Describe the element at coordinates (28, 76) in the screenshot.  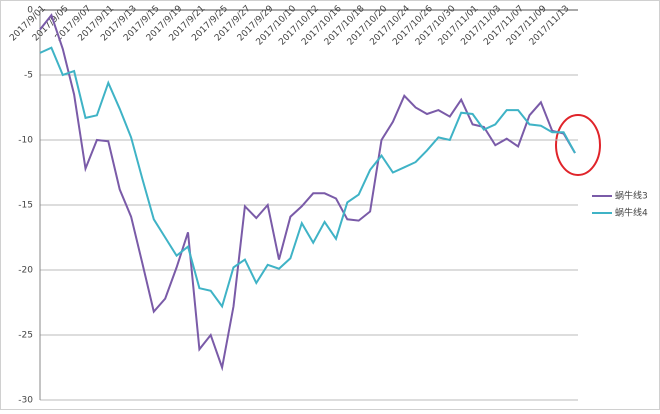
I see `y-tick-label: -5` at that location.